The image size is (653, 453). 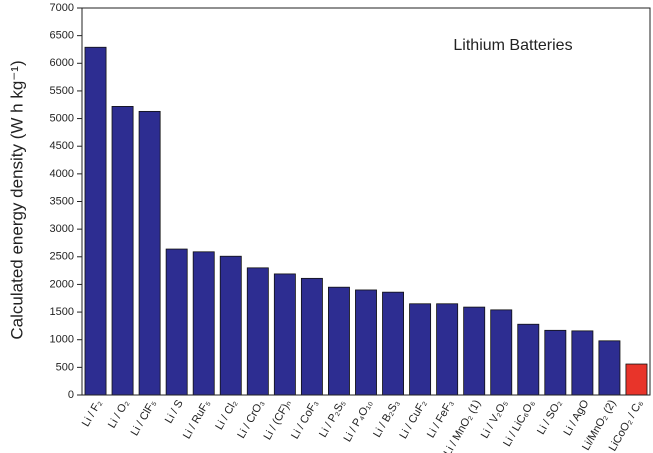 I want to click on y-tick-label: 2000, so click(x=62, y=284).